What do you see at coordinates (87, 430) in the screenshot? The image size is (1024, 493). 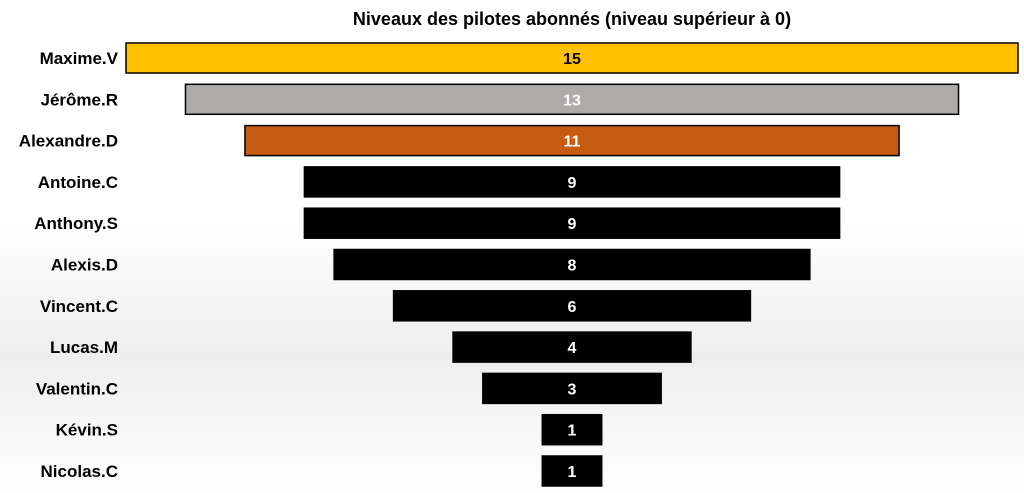 I see `category-label-k-vin-s: Kévin.S` at bounding box center [87, 430].